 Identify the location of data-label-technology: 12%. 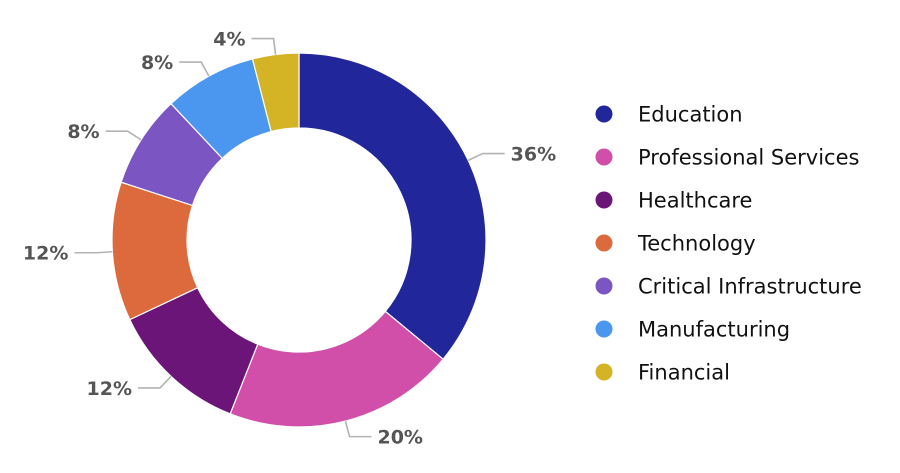
(45, 254).